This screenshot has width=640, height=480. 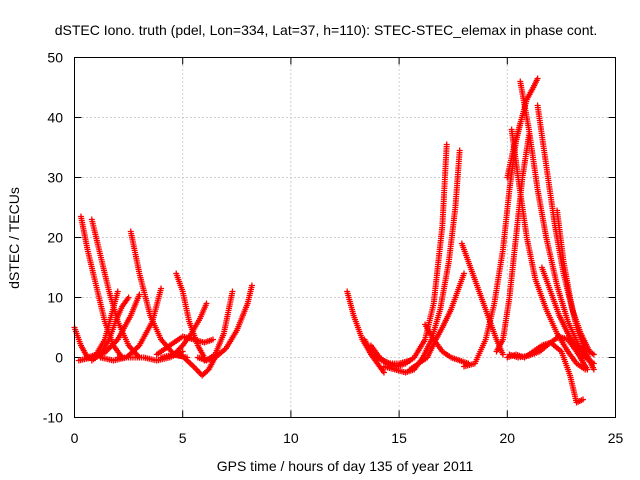 What do you see at coordinates (291, 438) in the screenshot?
I see `x-tick-label: 10` at bounding box center [291, 438].